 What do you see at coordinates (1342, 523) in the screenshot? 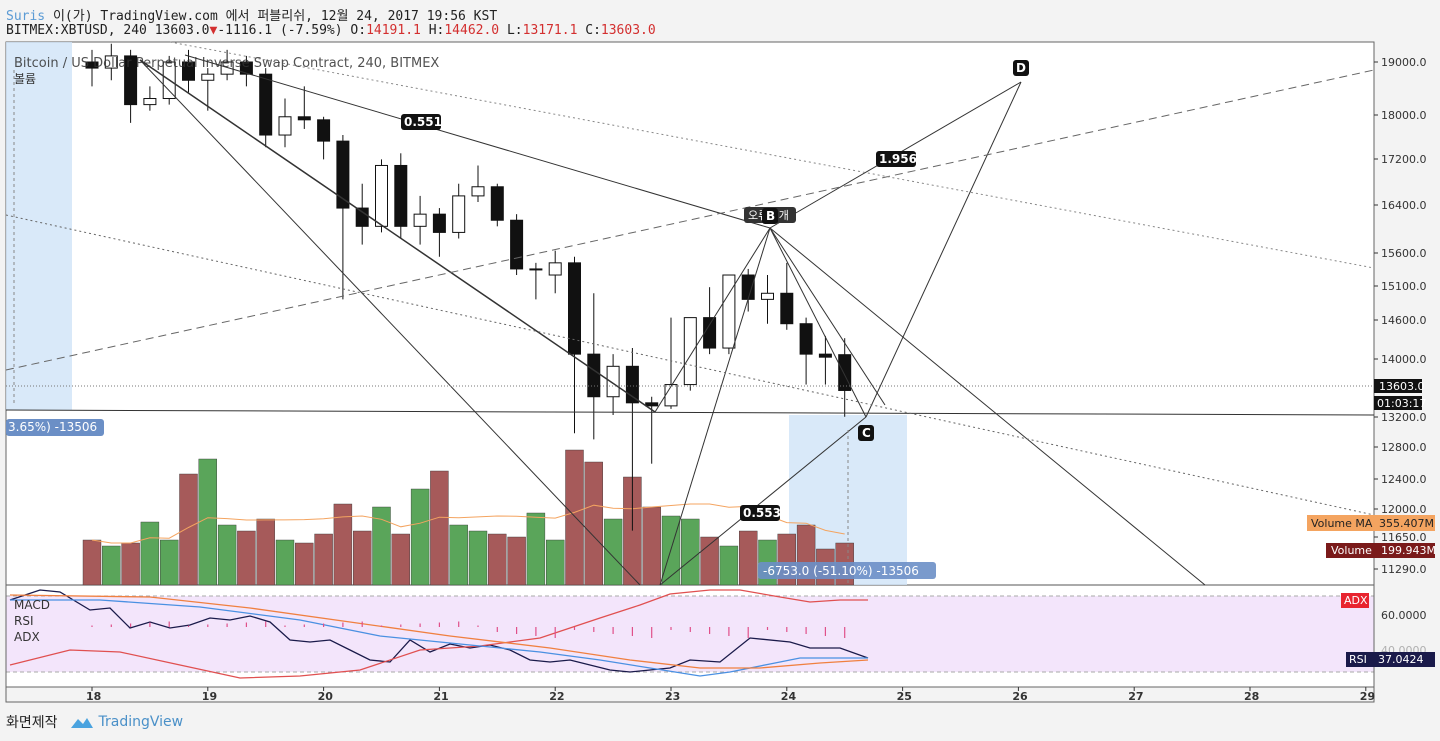
I see `volume-ma-label: Volume MA` at bounding box center [1342, 523].